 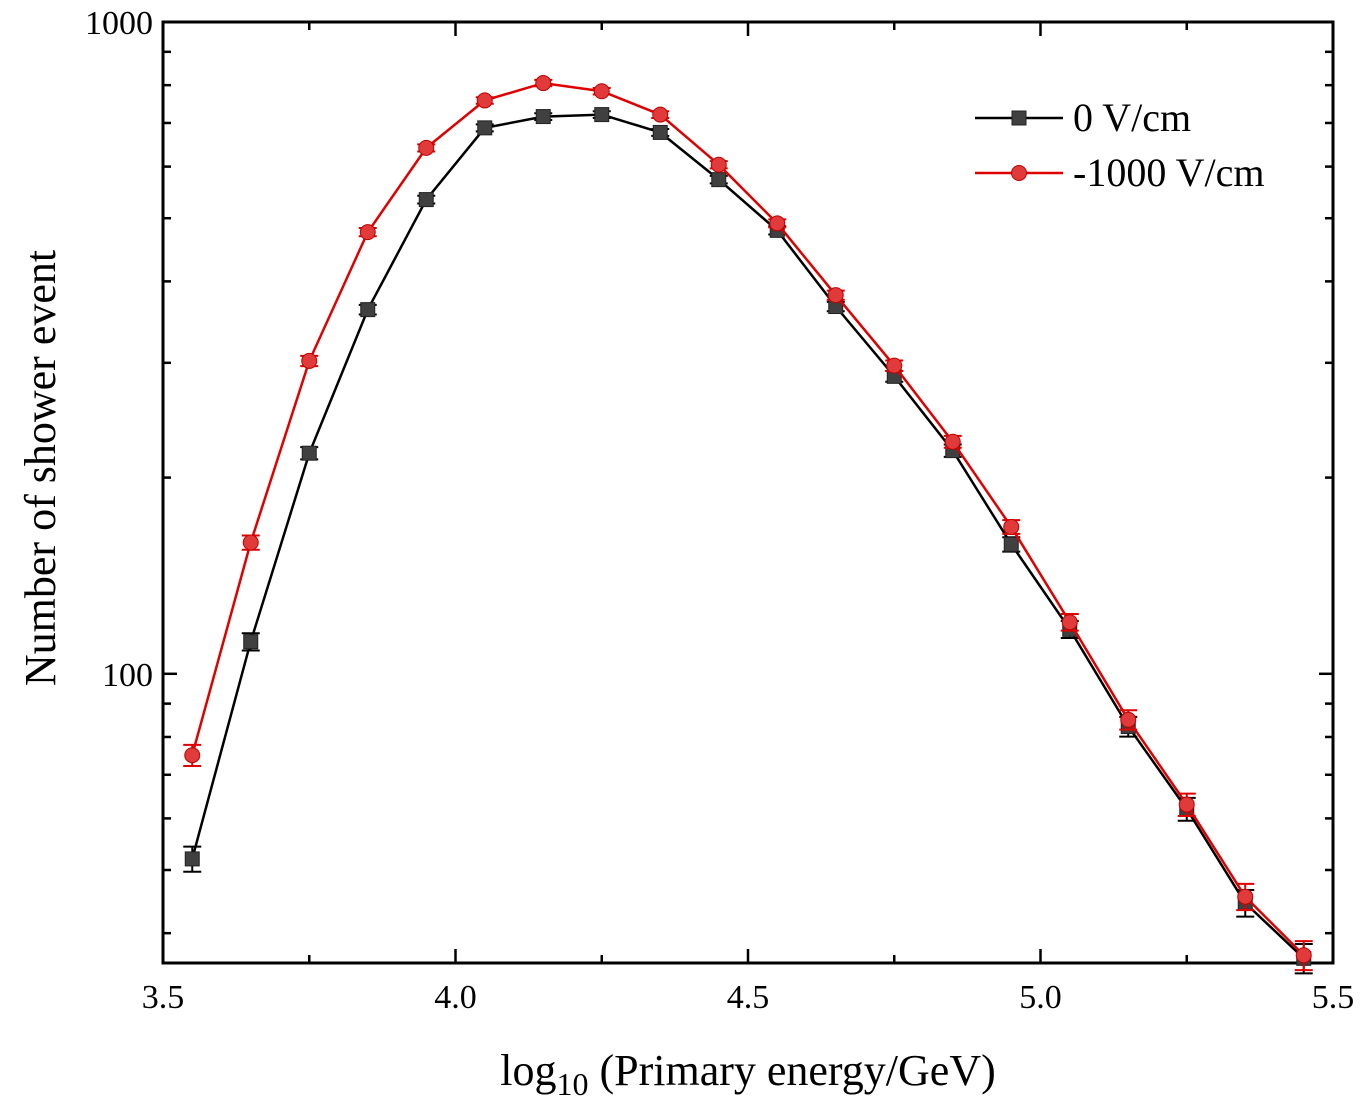 I want to click on x-axis-title: log10 (Primary energy/GeV), so click(x=748, y=1074).